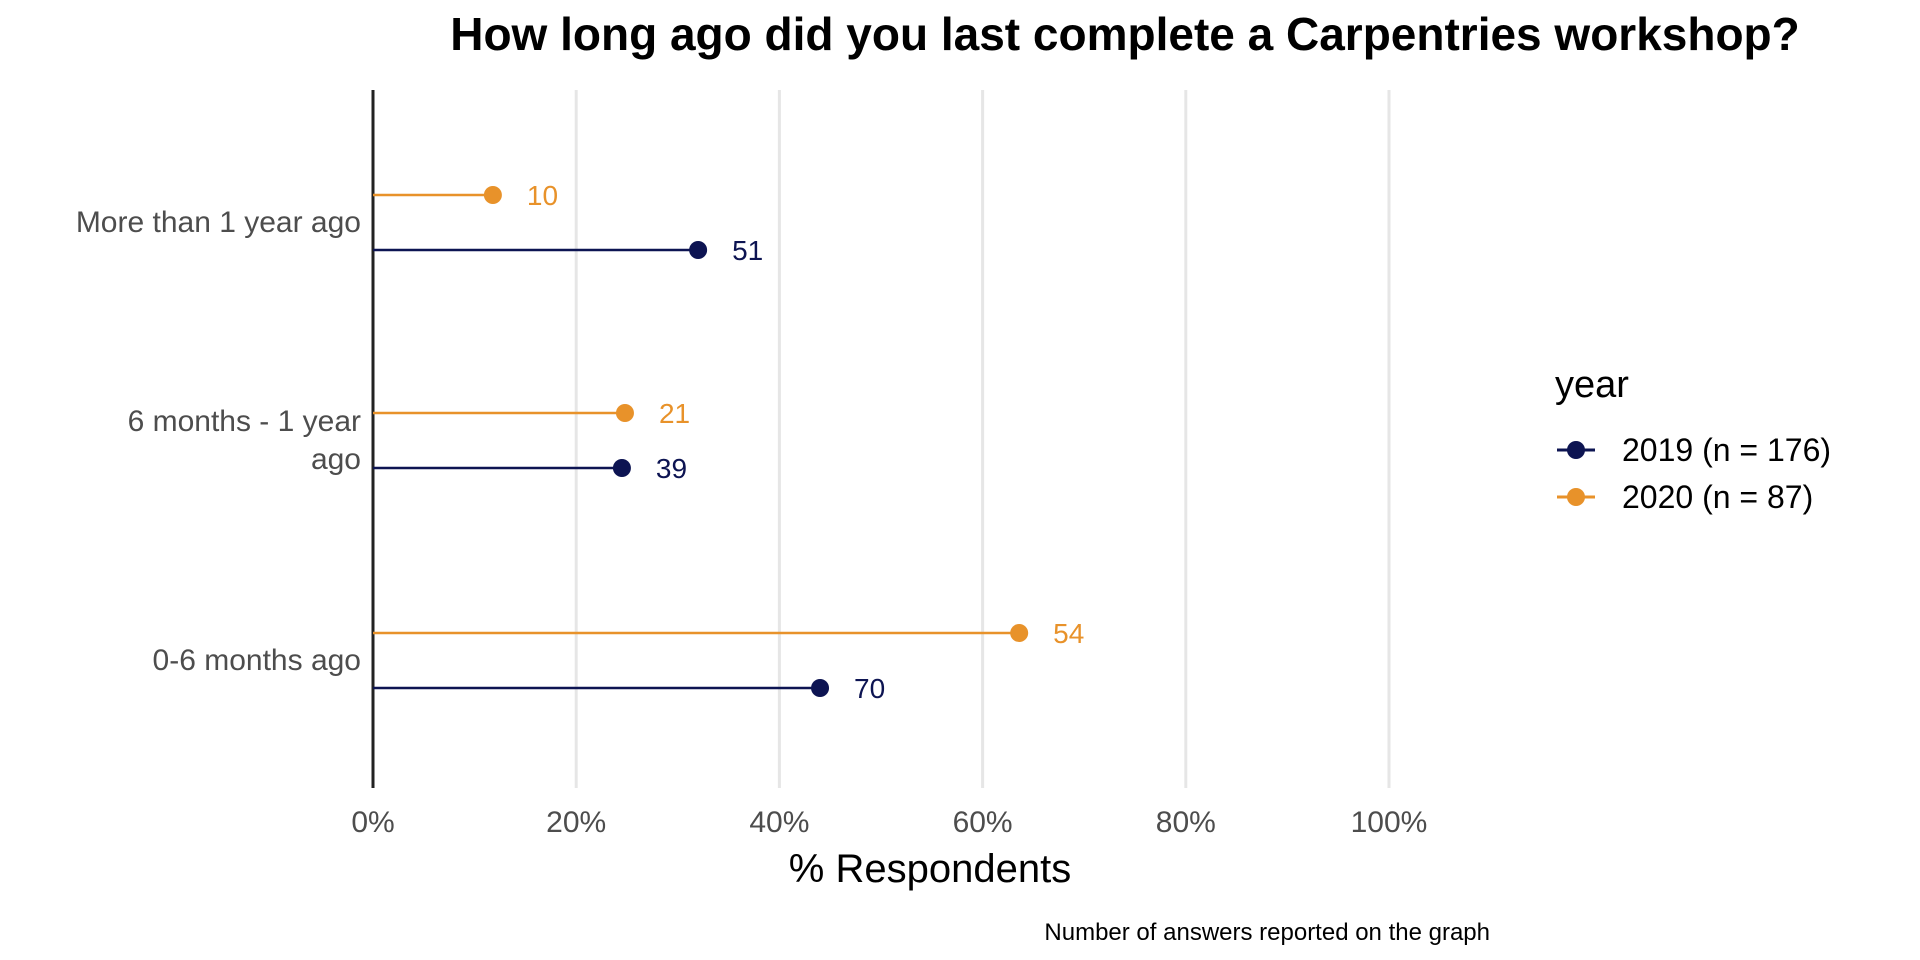 The height and width of the screenshot is (960, 1920). I want to click on data-label: 70, so click(869, 688).